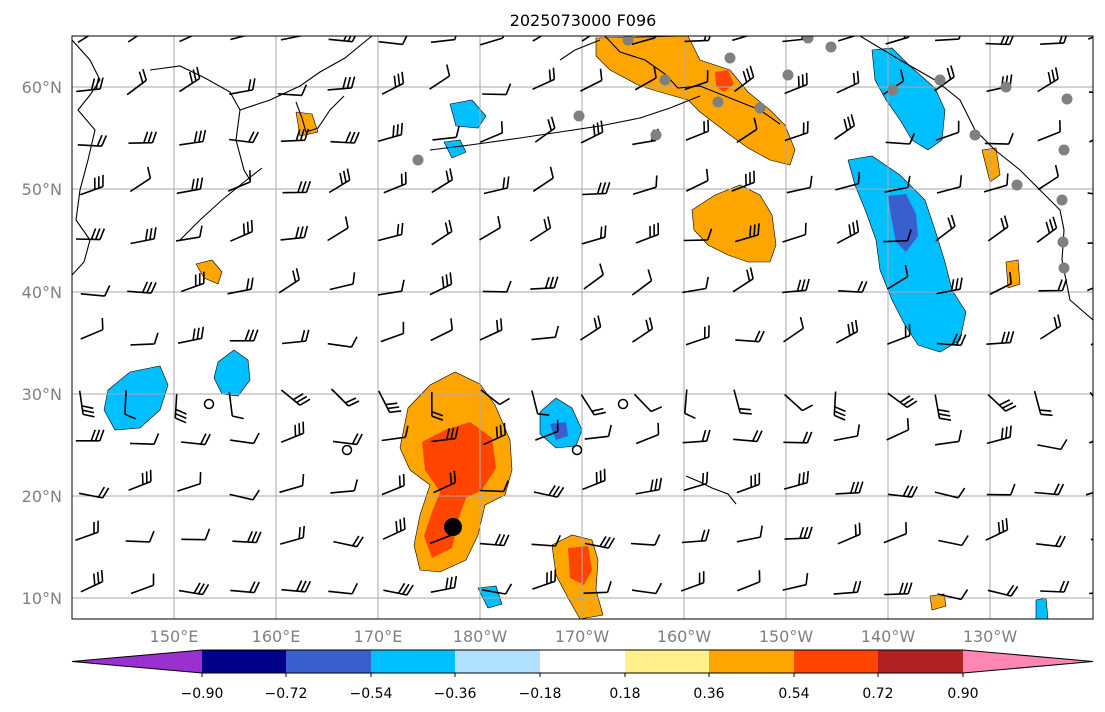  What do you see at coordinates (490, 597) in the screenshot?
I see `negative-anomaly-southwest` at bounding box center [490, 597].